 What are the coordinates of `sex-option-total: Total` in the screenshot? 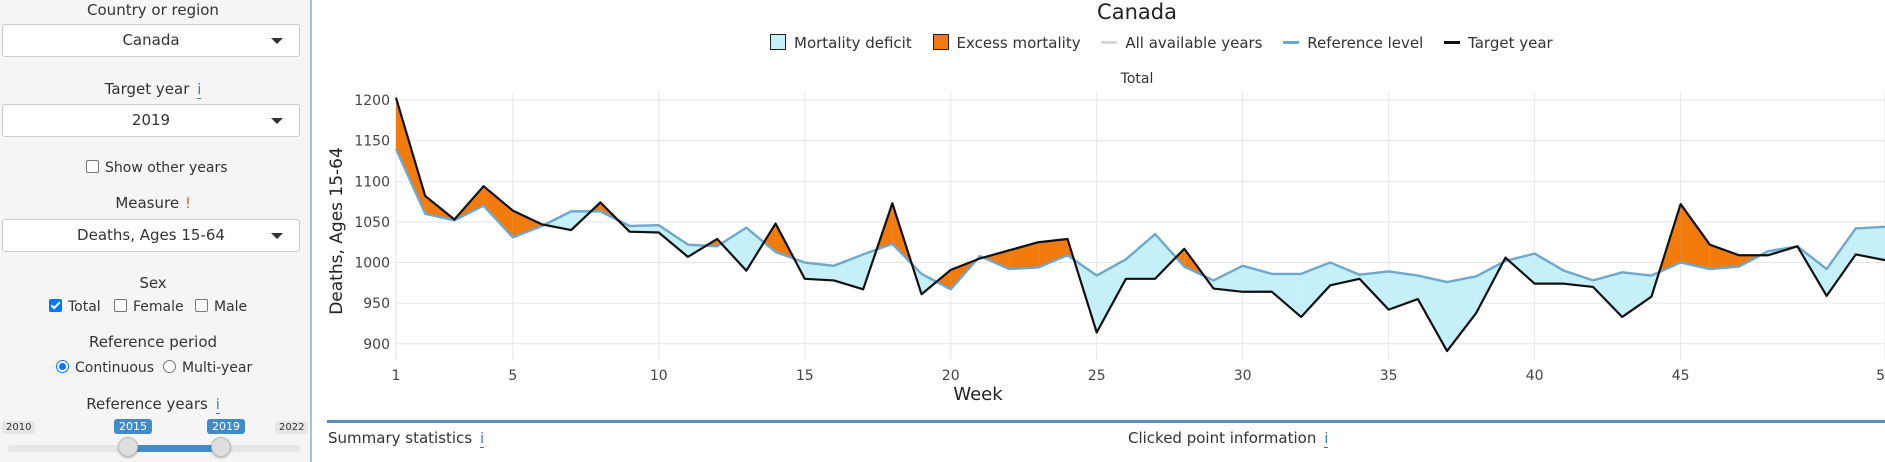 It's located at (75, 307).